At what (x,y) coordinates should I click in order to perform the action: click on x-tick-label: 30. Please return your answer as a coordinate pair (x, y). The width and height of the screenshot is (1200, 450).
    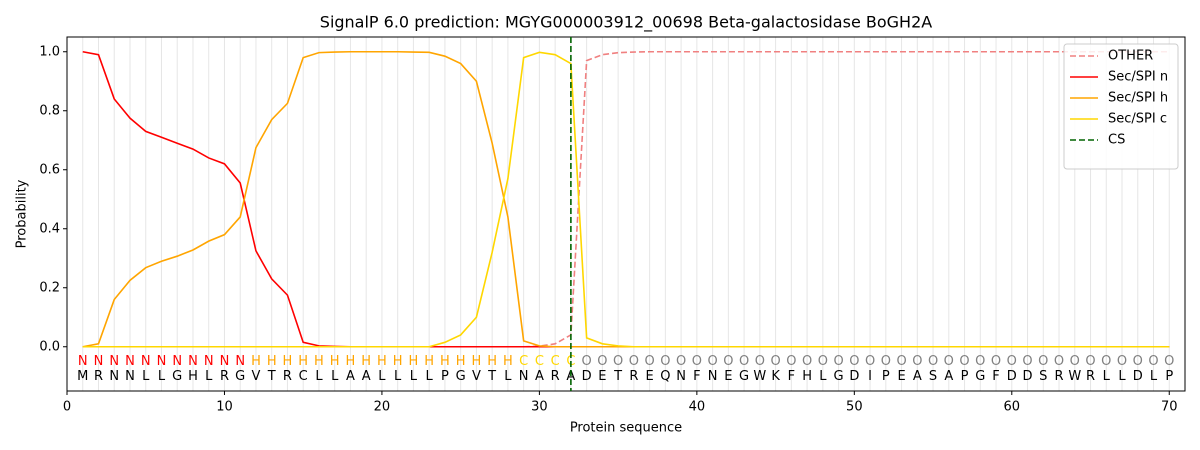
    Looking at the image, I should click on (539, 407).